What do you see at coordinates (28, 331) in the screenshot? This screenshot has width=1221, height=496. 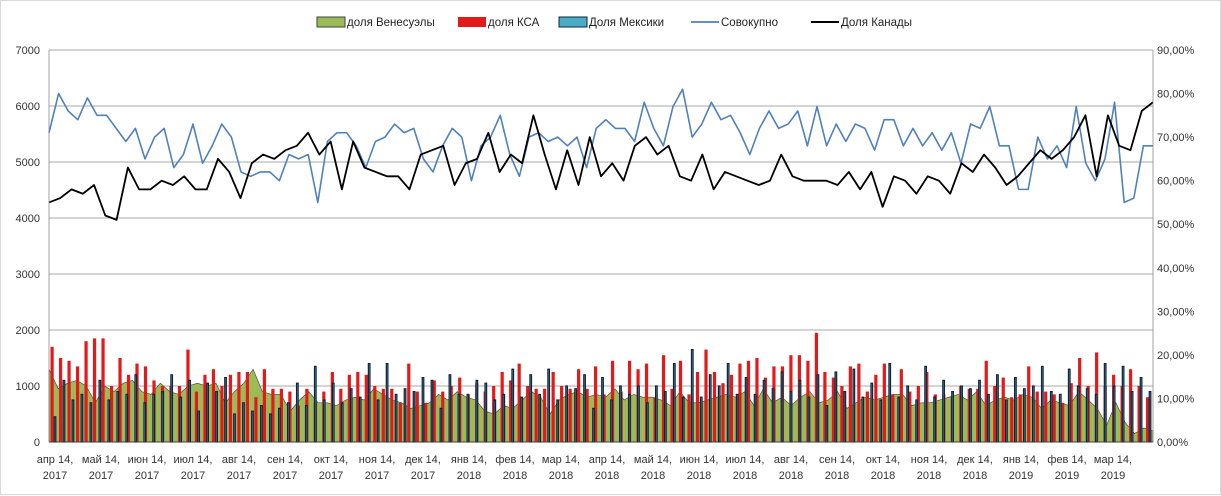 I see `y-left-tick-label: 2000` at bounding box center [28, 331].